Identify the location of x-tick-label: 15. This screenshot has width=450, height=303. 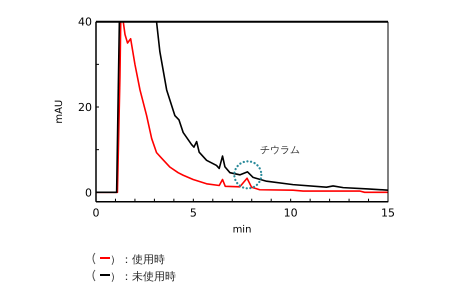
(388, 213).